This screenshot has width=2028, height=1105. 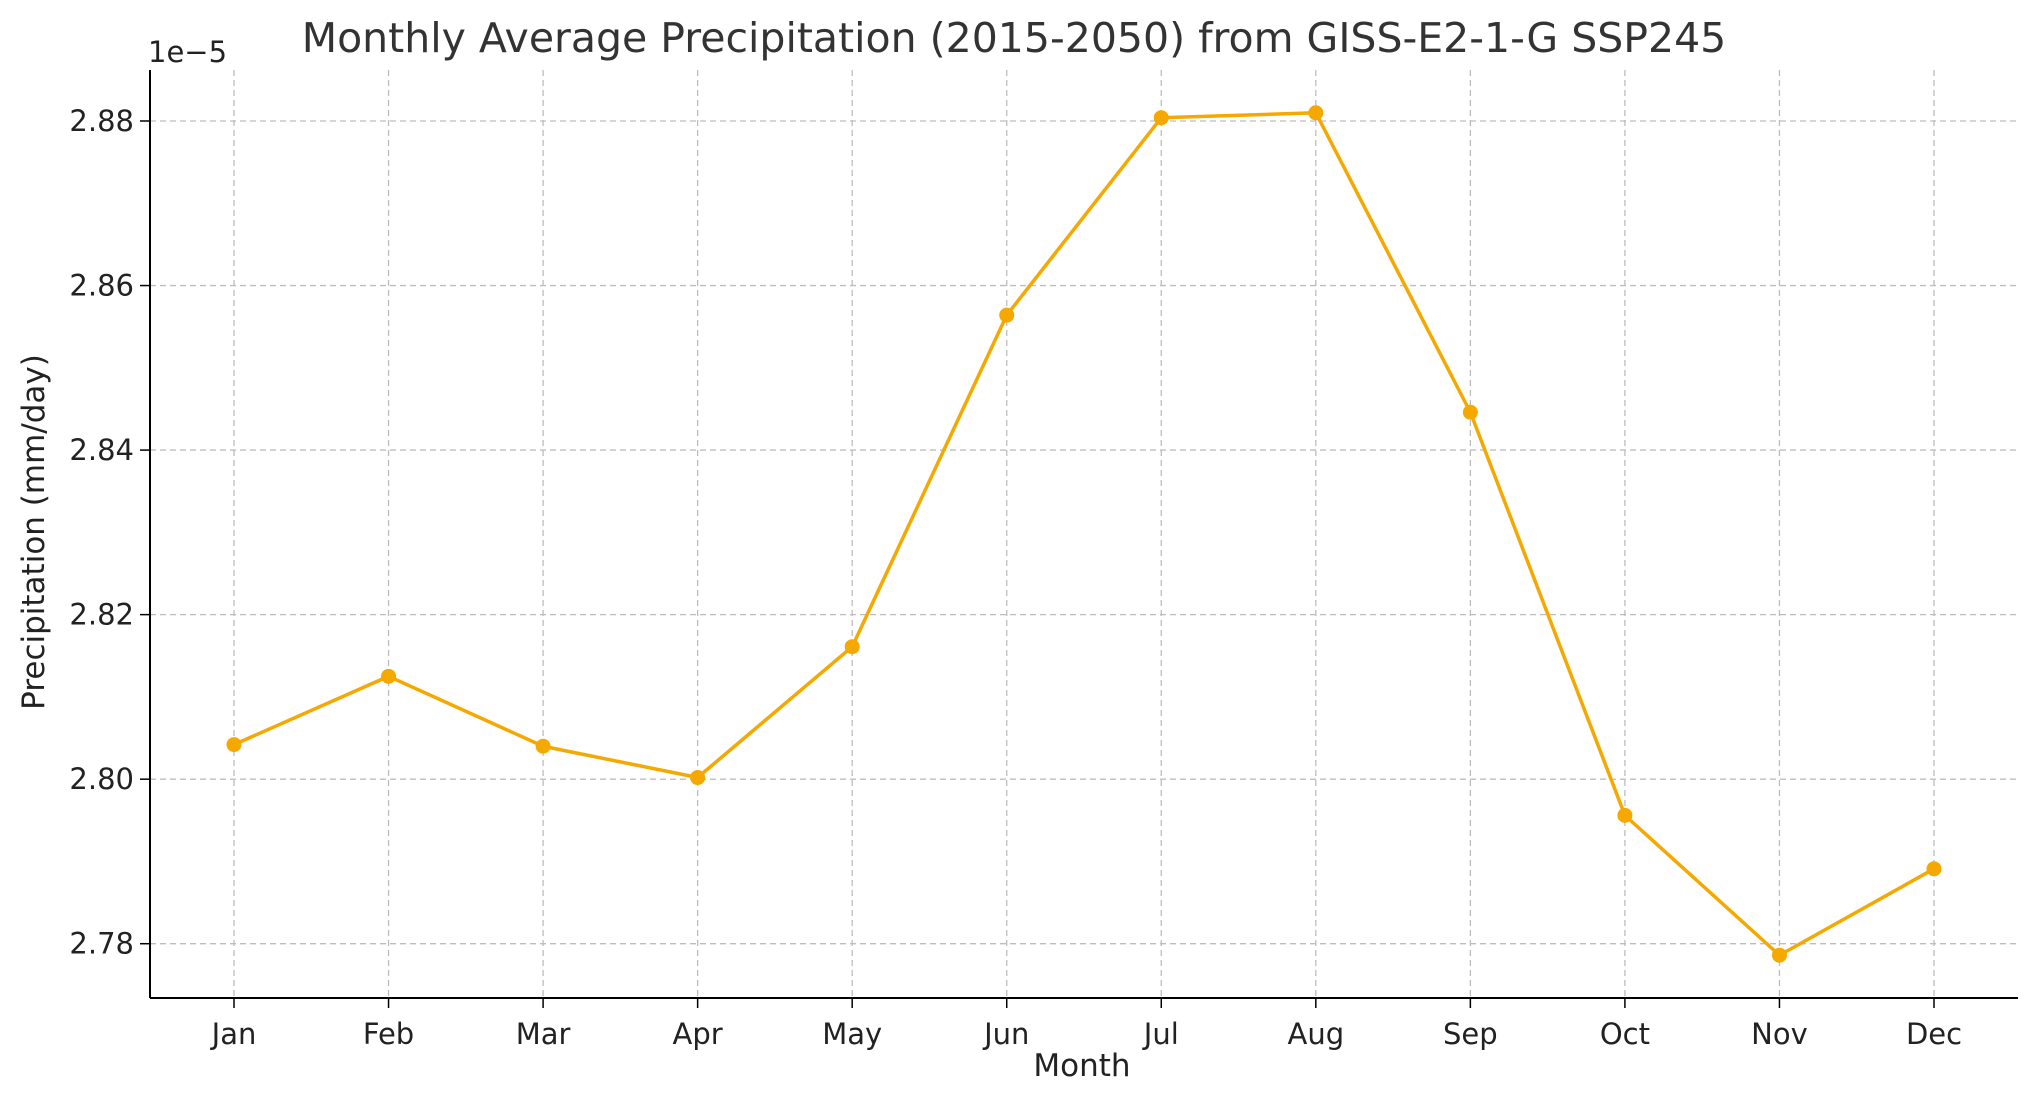 I want to click on data-point-mar, so click(x=543, y=746).